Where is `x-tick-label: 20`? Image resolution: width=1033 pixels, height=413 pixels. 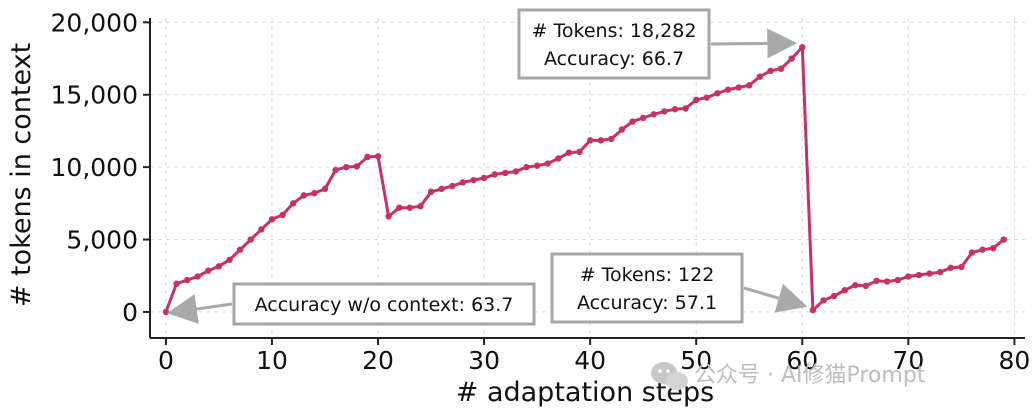 x-tick-label: 20 is located at coordinates (378, 360).